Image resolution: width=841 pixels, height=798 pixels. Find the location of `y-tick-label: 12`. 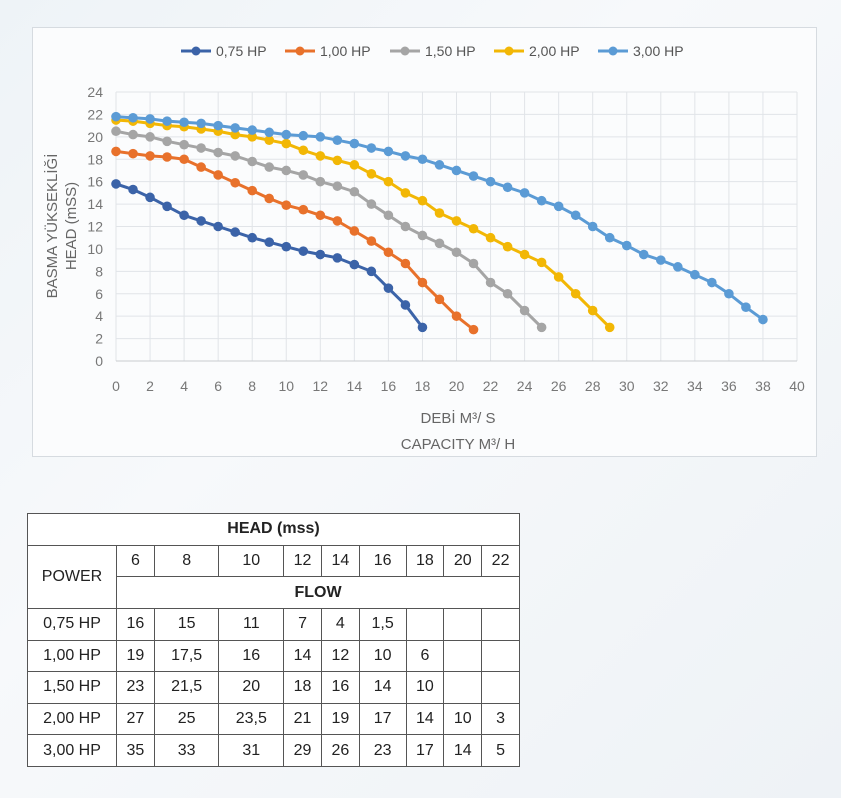

y-tick-label: 12 is located at coordinates (95, 227).